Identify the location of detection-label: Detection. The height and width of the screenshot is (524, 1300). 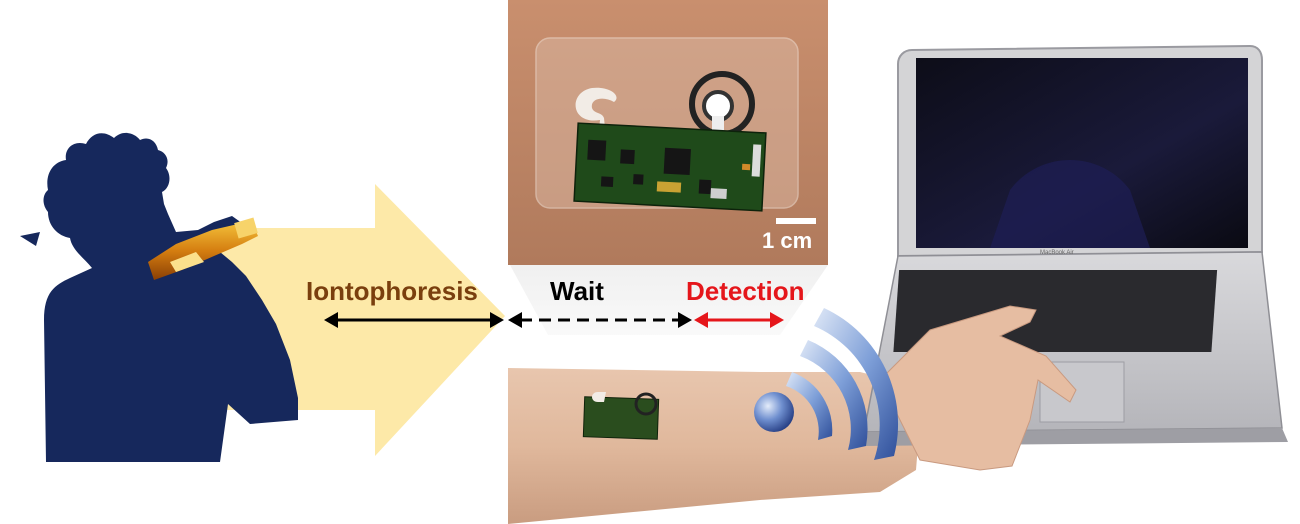
(745, 291).